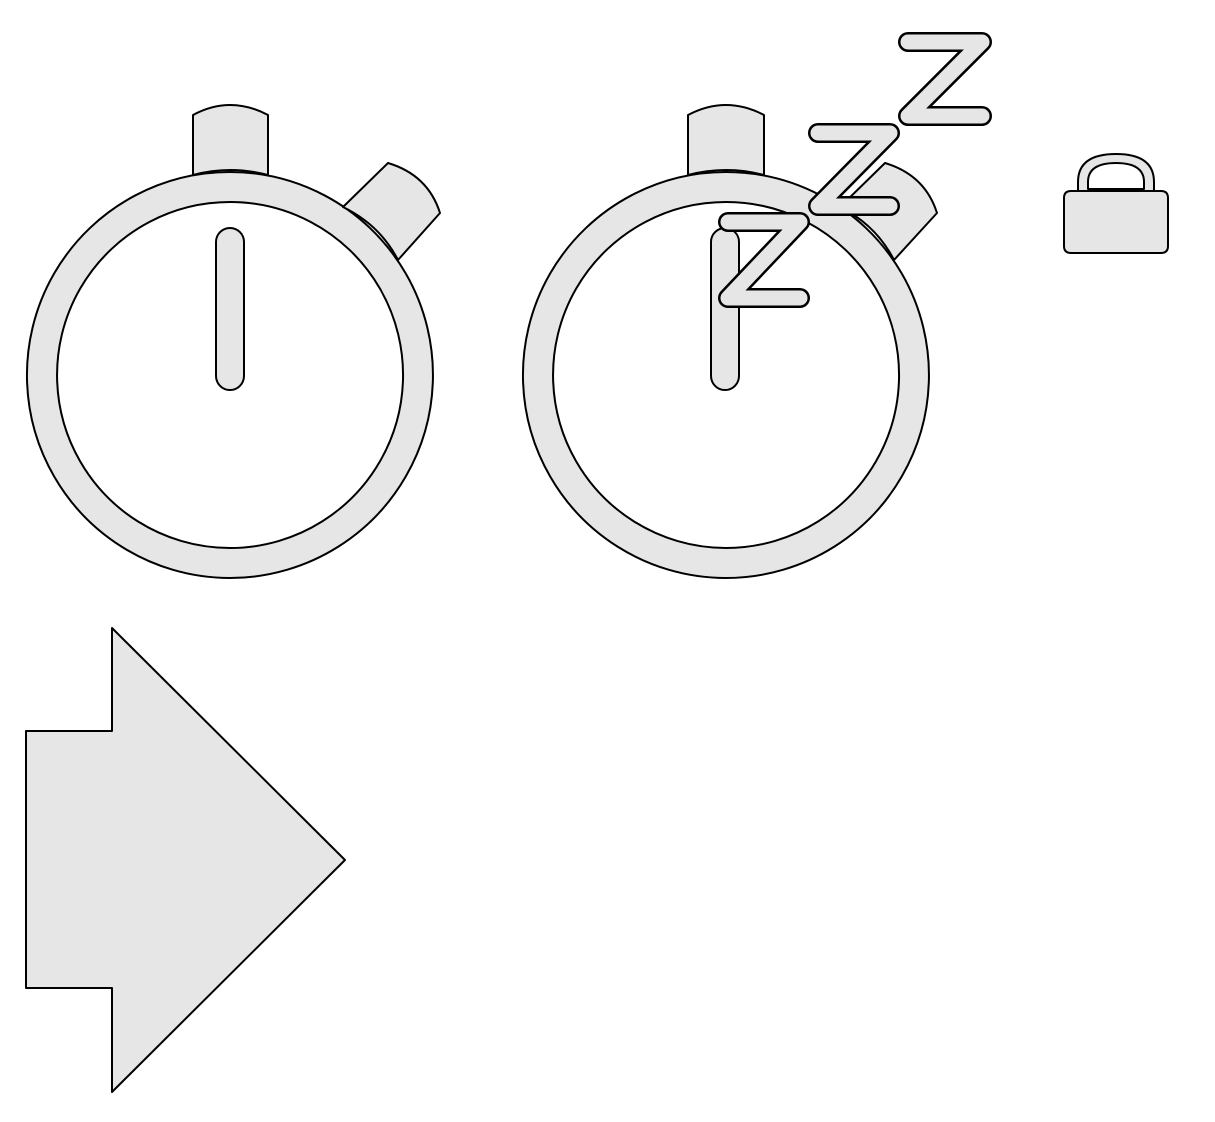 This screenshot has width=1215, height=1122. What do you see at coordinates (1115, 197) in the screenshot?
I see `lock-icon` at bounding box center [1115, 197].